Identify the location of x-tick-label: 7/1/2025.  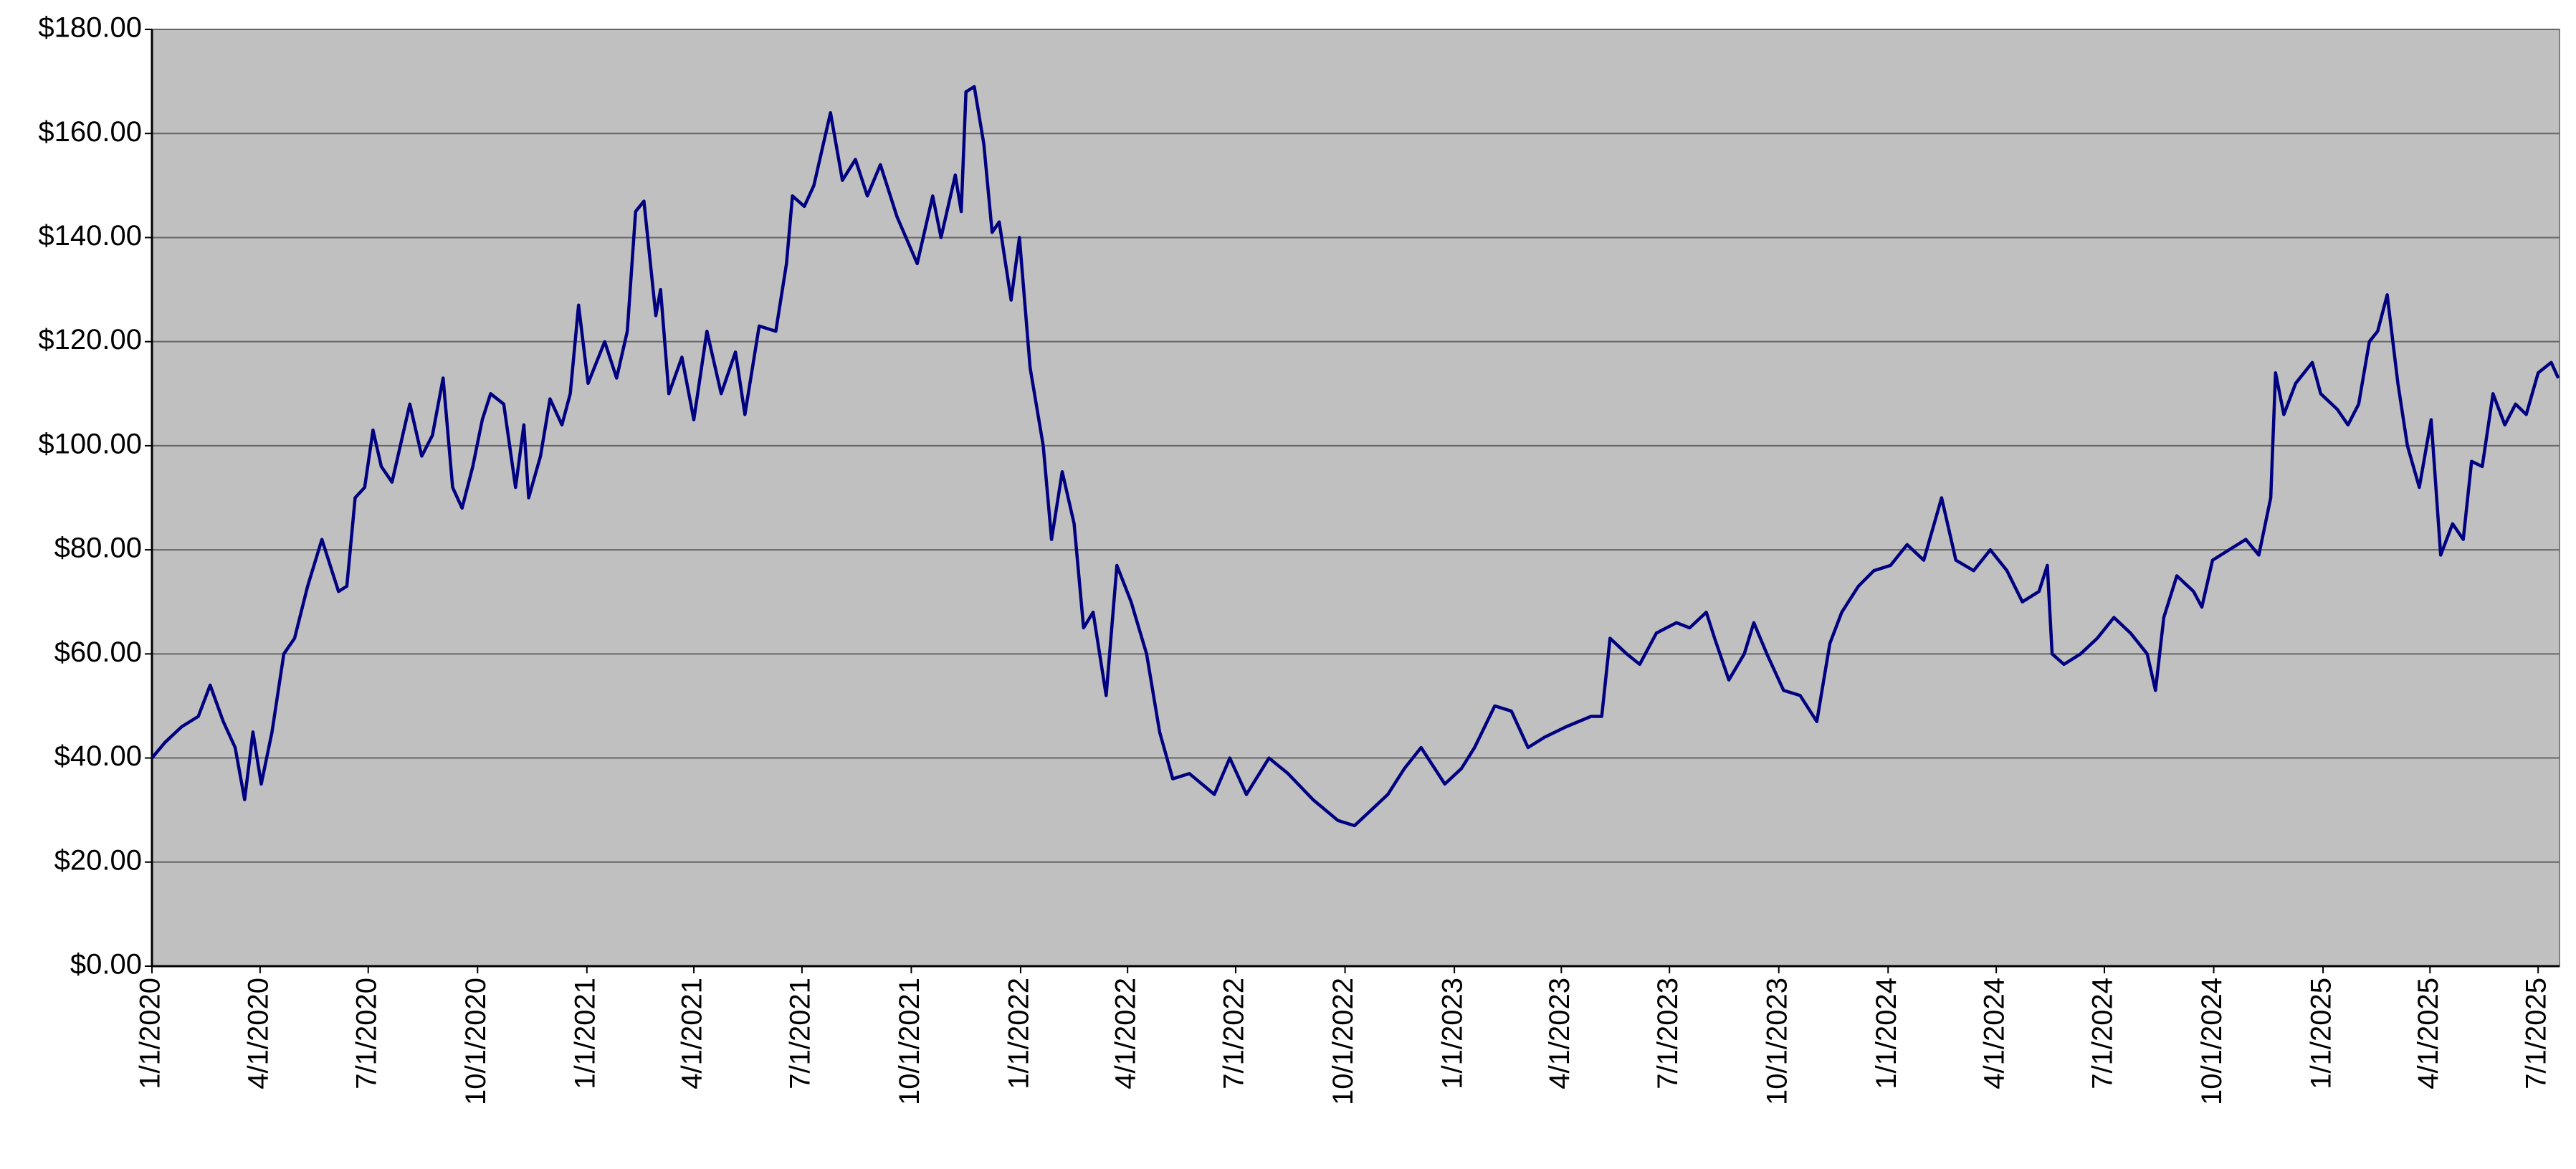
(2536, 1033).